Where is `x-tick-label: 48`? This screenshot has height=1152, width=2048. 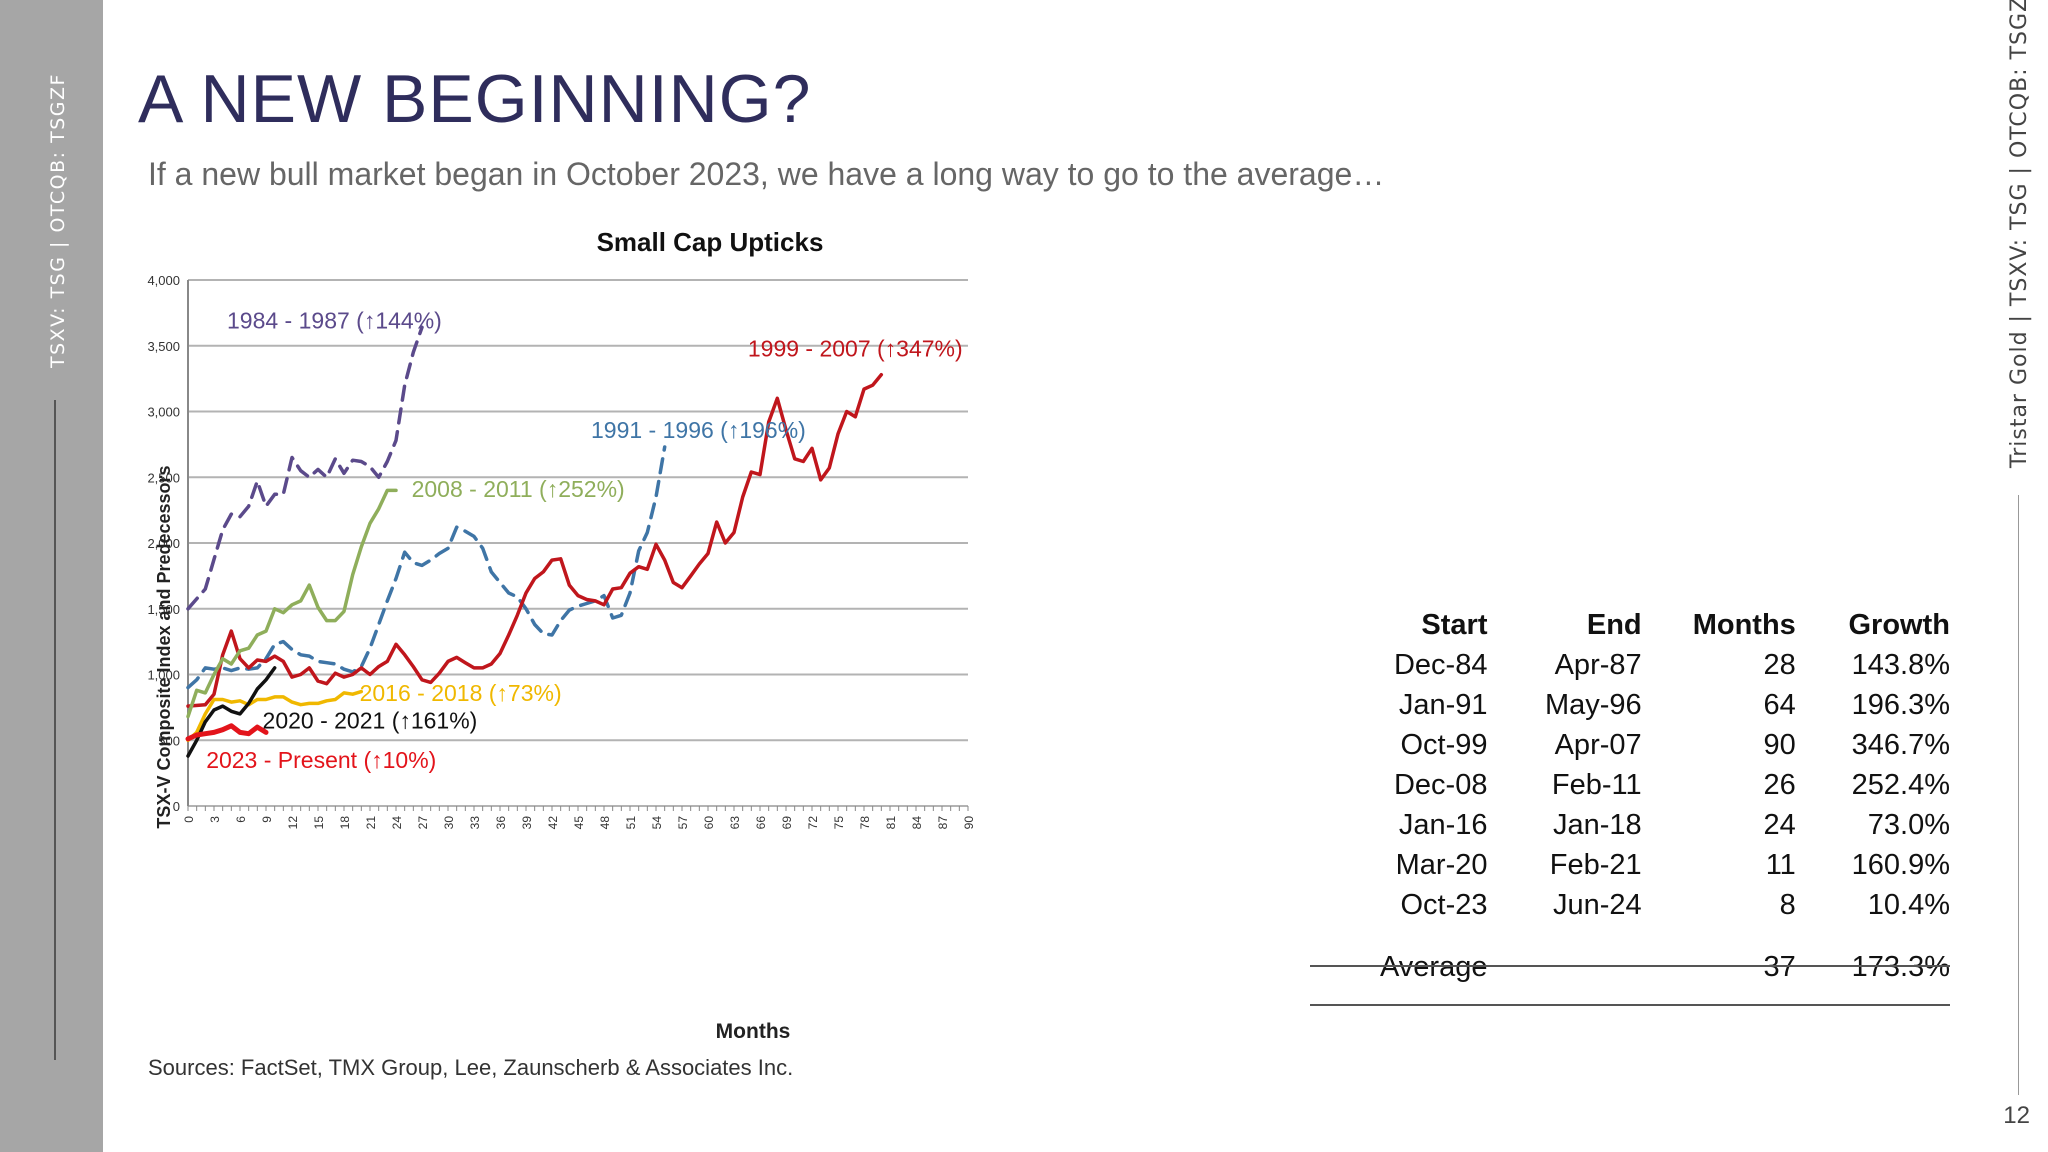
x-tick-label: 48 is located at coordinates (605, 823).